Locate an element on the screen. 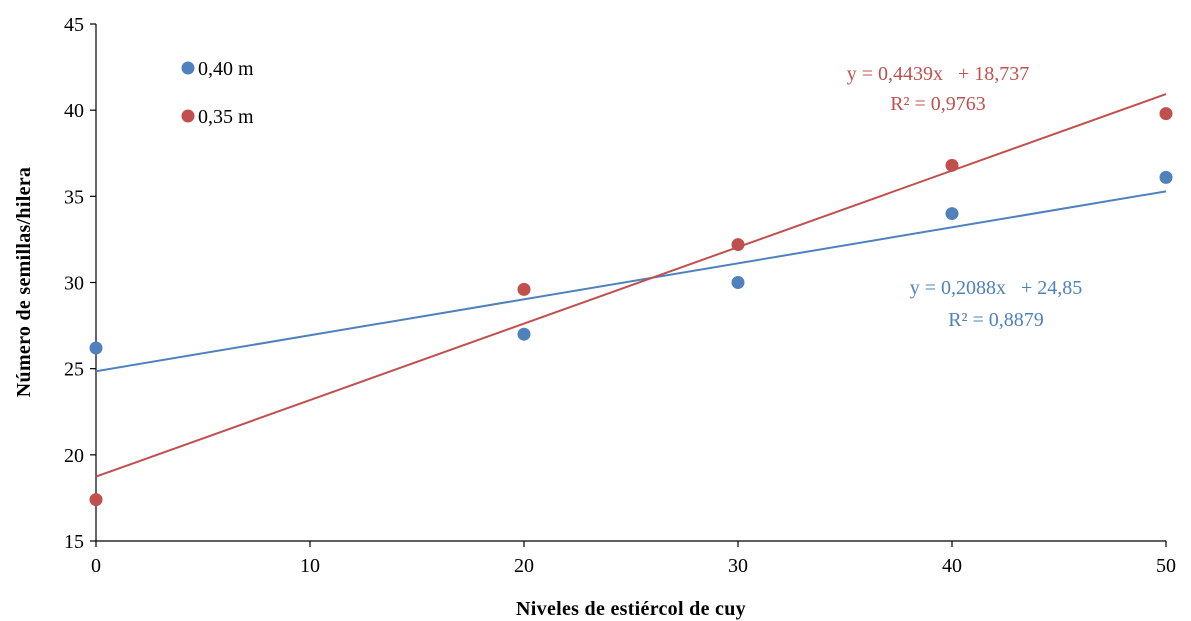  y-tick-label: 45 is located at coordinates (74, 25).